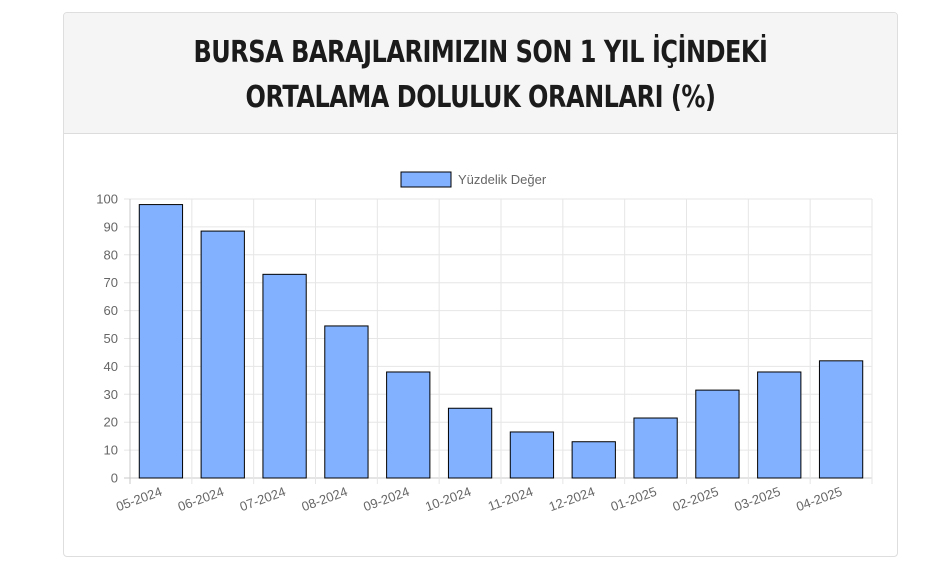 The image size is (938, 585). Describe the element at coordinates (426, 179) in the screenshot. I see `legend-swatch` at that location.